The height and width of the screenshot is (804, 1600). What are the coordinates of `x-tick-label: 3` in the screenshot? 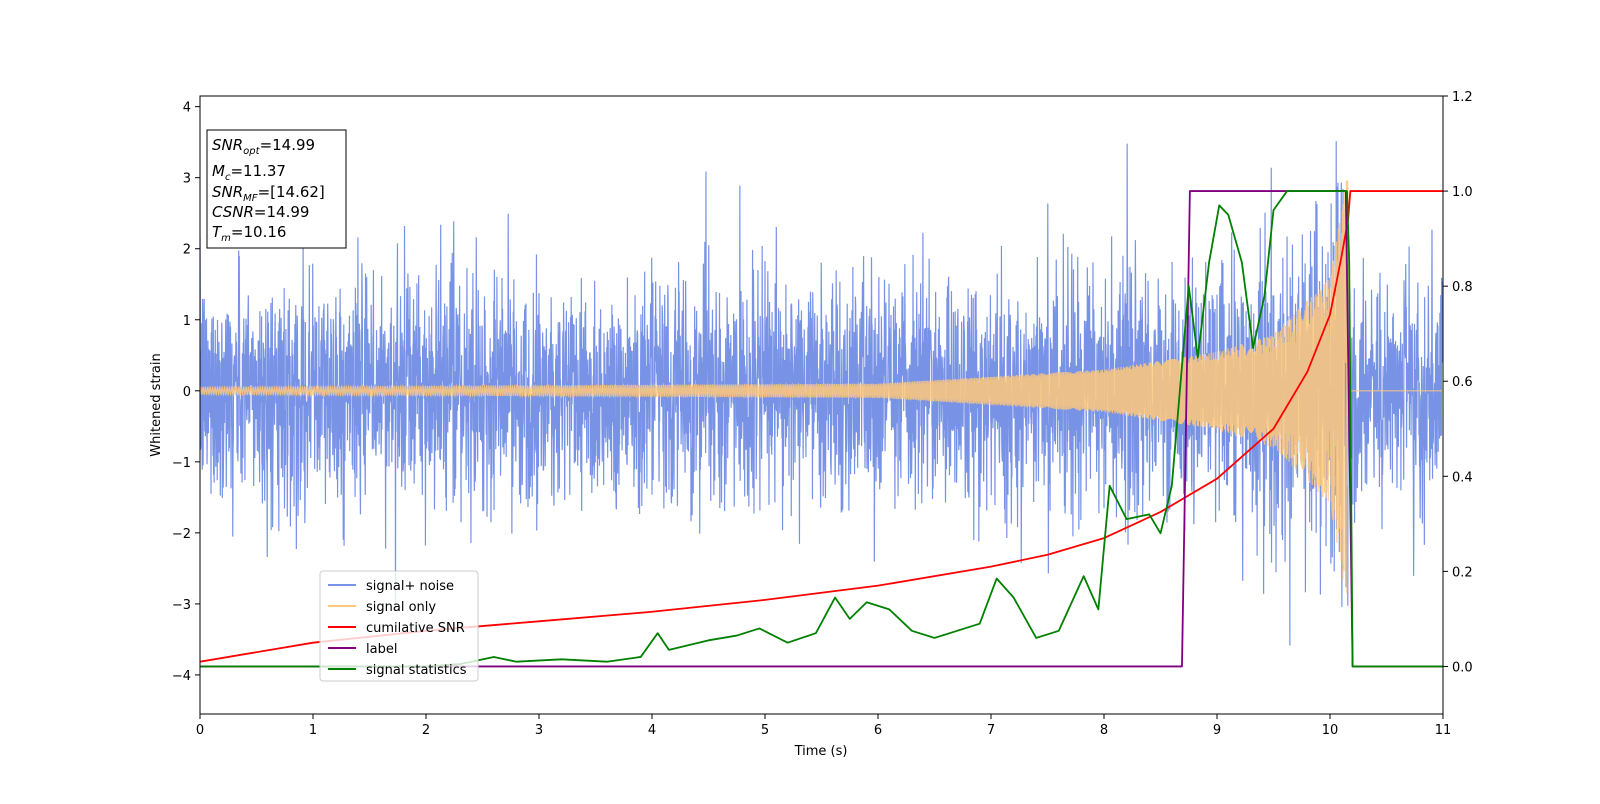 It's located at (539, 730).